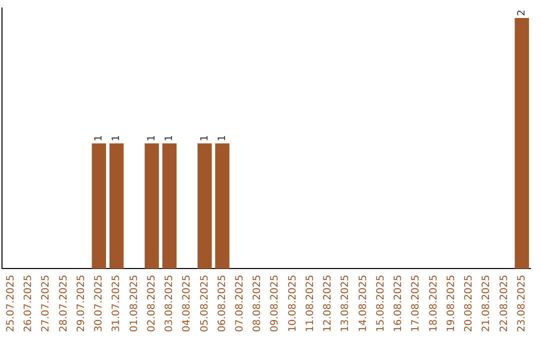 The height and width of the screenshot is (340, 540). What do you see at coordinates (99, 303) in the screenshot?
I see `x-tick-label: 30.07.2025` at bounding box center [99, 303].